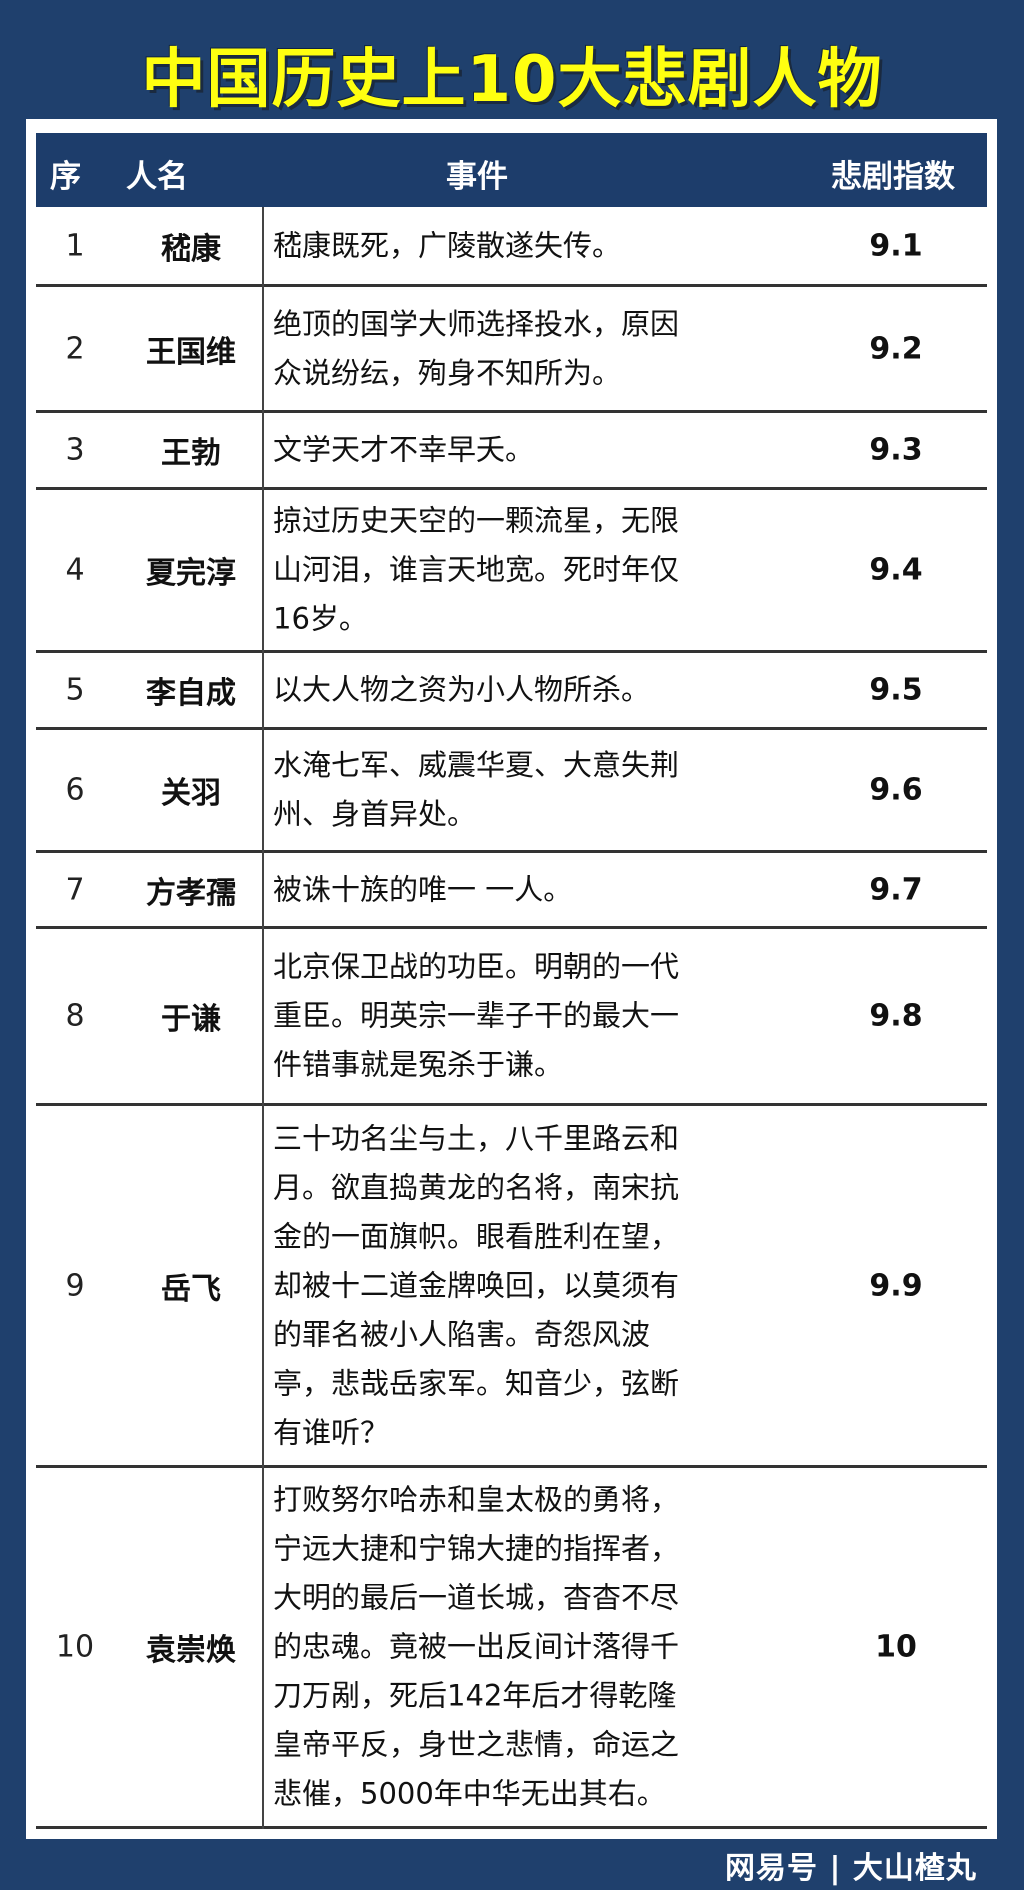  I want to click on table-row: 4 夏完淳 掠过历史天空的一颗流星，无限山河泪，谁言天地宽。死时年仅16岁。 9.4, so click(511, 571).